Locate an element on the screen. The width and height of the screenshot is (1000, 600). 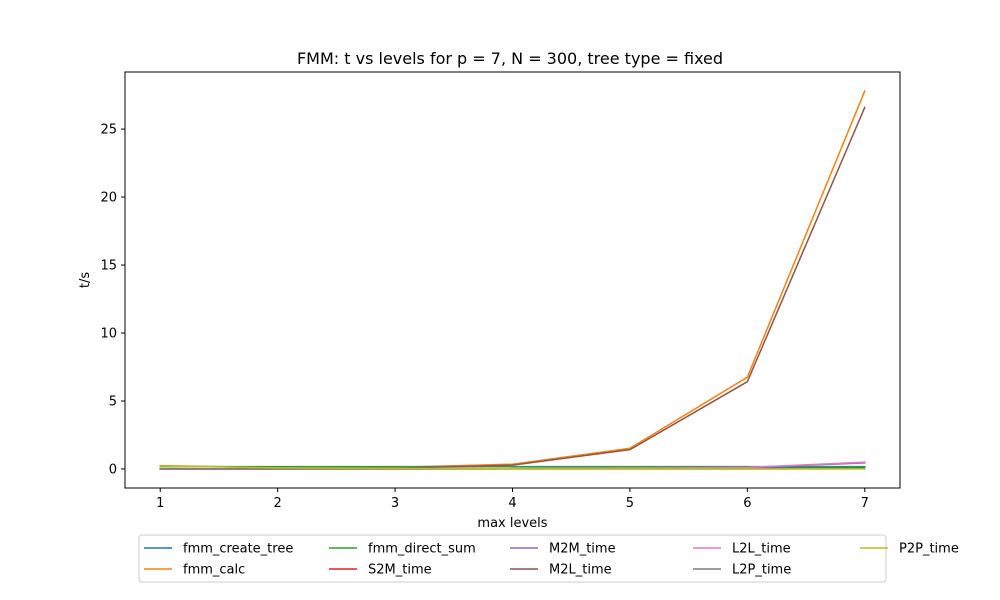
legend-item-fmm_calc: fmm_calc is located at coordinates (194, 570).